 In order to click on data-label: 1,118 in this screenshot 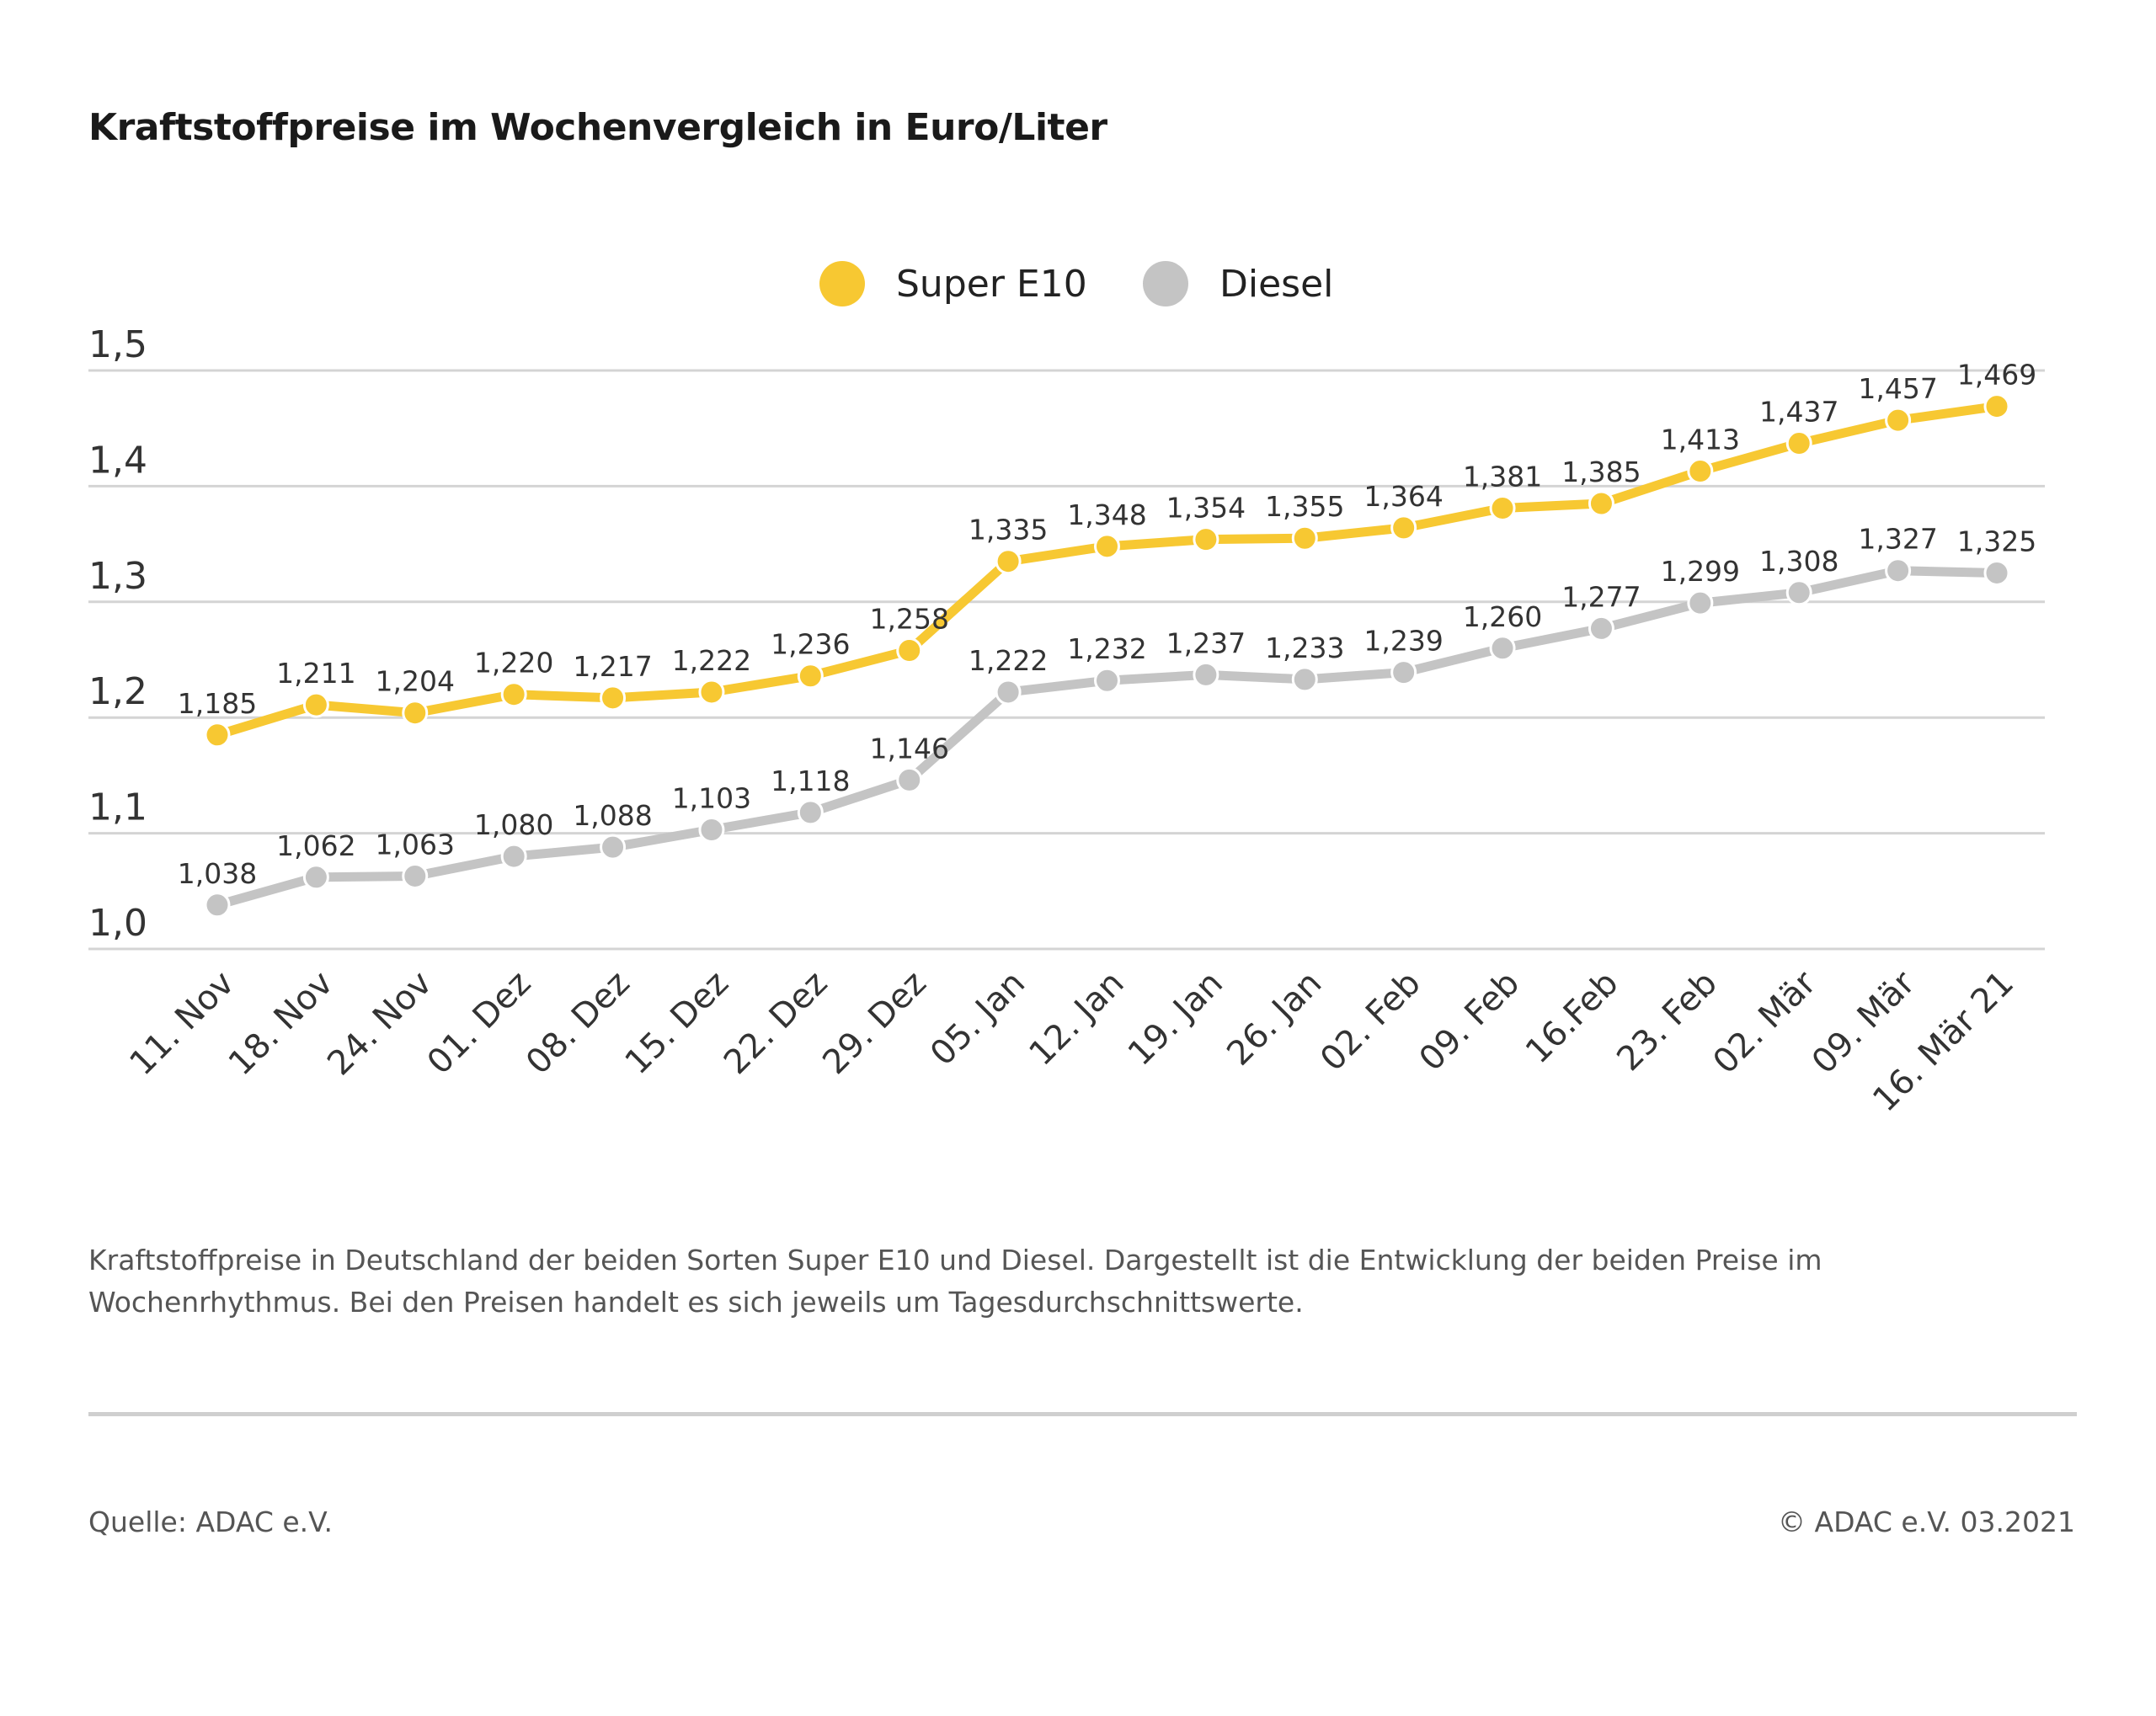, I will do `click(810, 781)`.